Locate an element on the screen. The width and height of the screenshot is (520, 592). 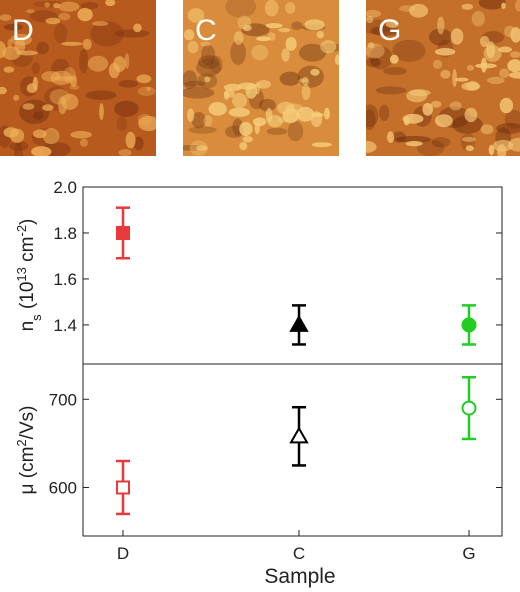
y-tick-label: 700 is located at coordinates (63, 399).